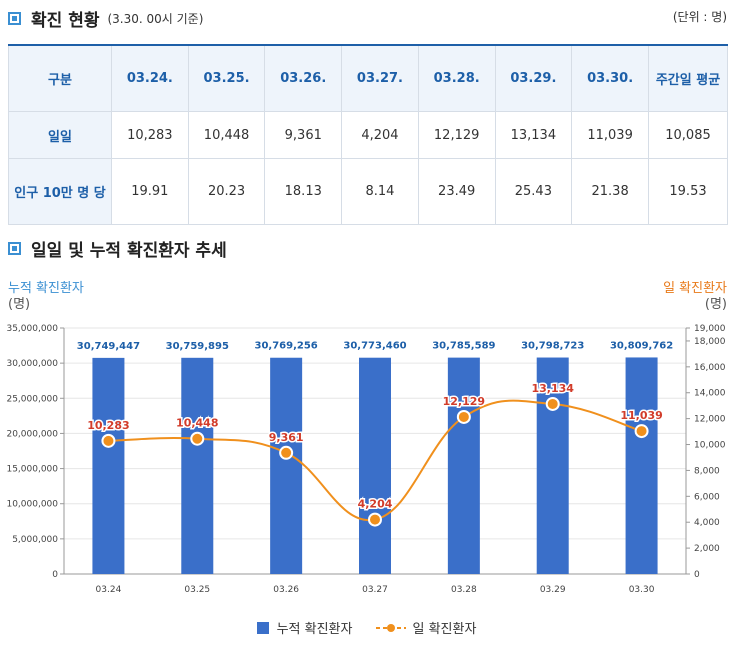  Describe the element at coordinates (303, 191) in the screenshot. I see `table-cell: 18.13` at that location.